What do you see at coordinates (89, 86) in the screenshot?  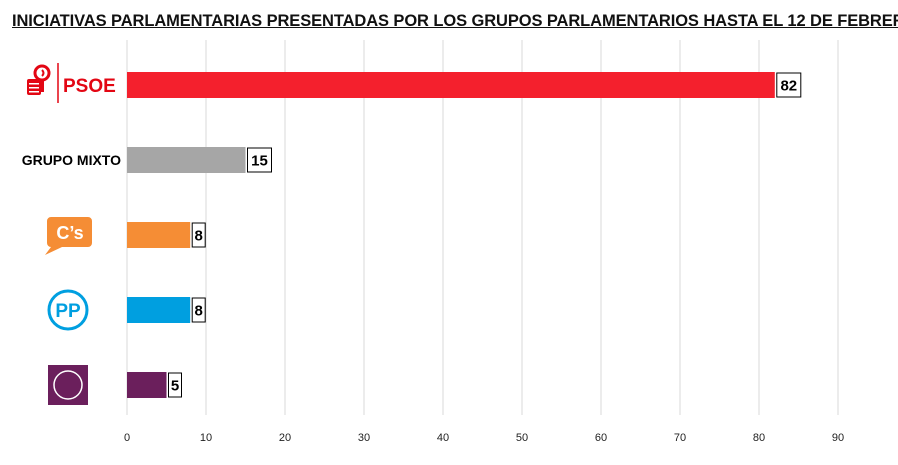 I see `psoe-wordmark: PSOE` at bounding box center [89, 86].